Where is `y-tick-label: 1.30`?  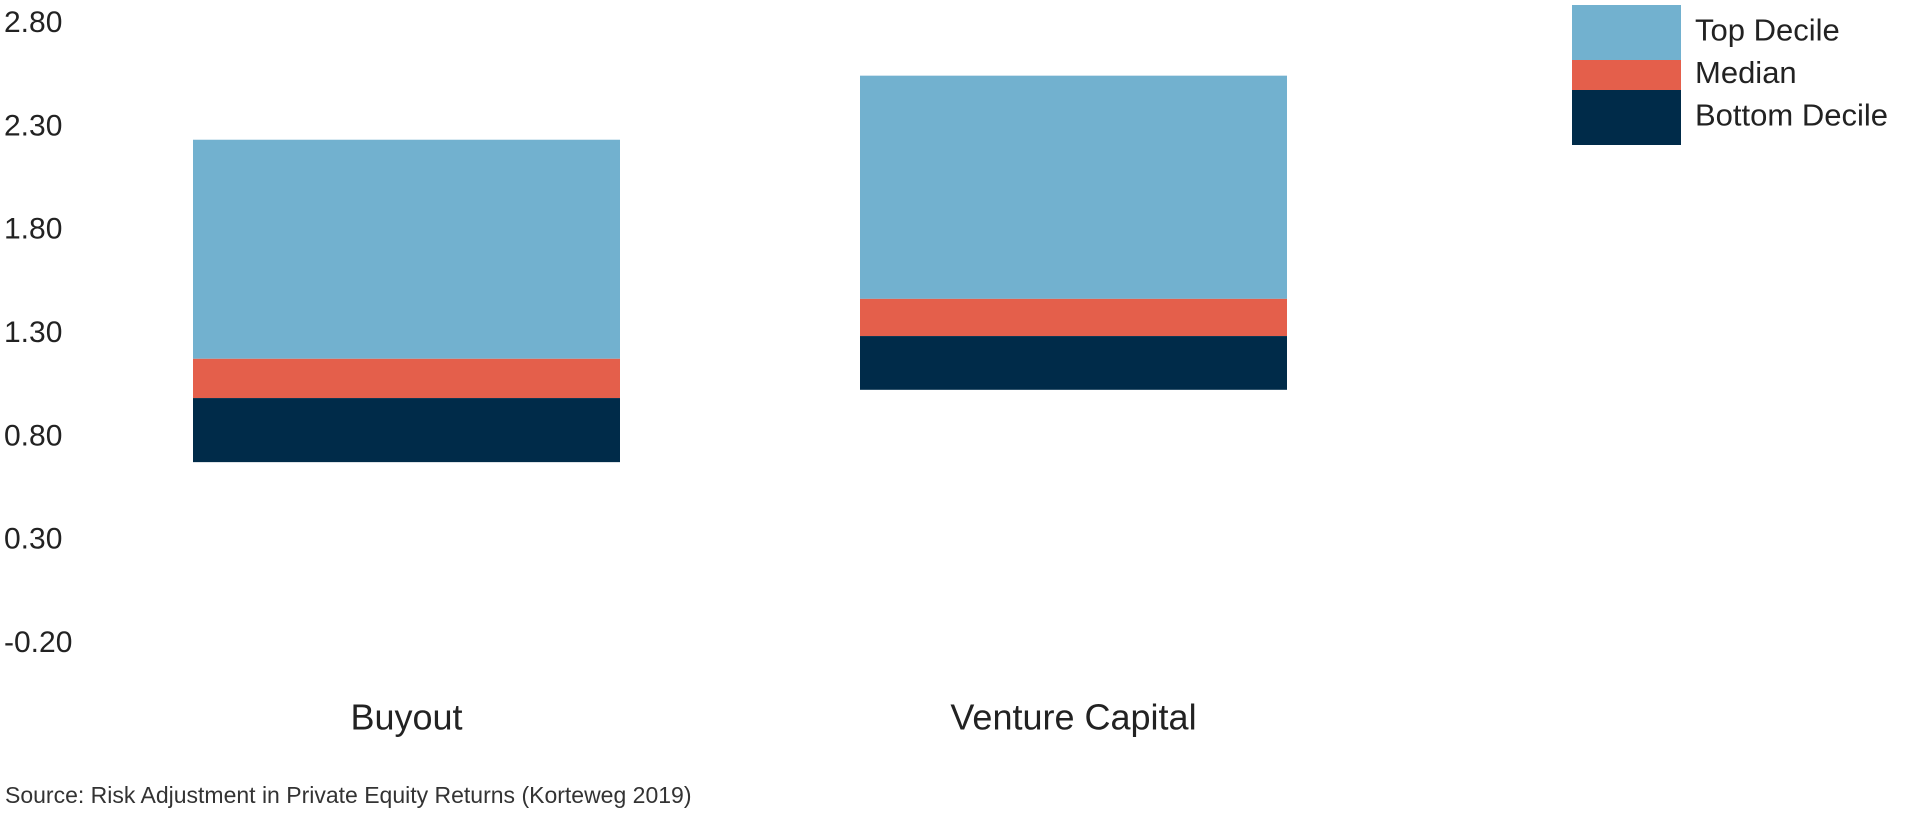 y-tick-label: 1.30 is located at coordinates (33, 332).